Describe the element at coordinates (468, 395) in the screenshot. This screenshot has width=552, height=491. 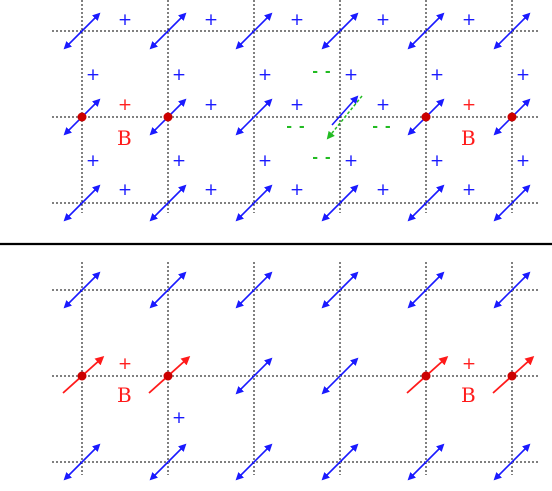
I see `bottom-right-b-label: B` at that location.